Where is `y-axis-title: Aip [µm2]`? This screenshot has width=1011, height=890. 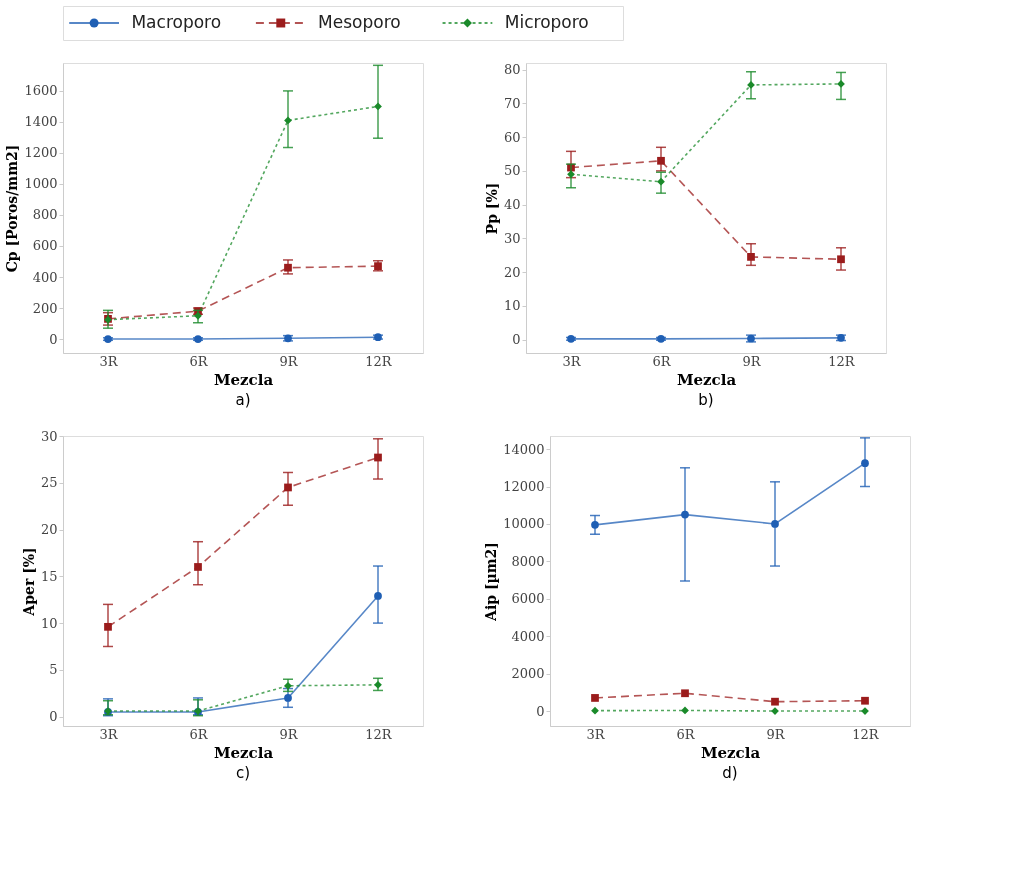
y-axis-title: Aip [µm2] is located at coordinates (491, 582).